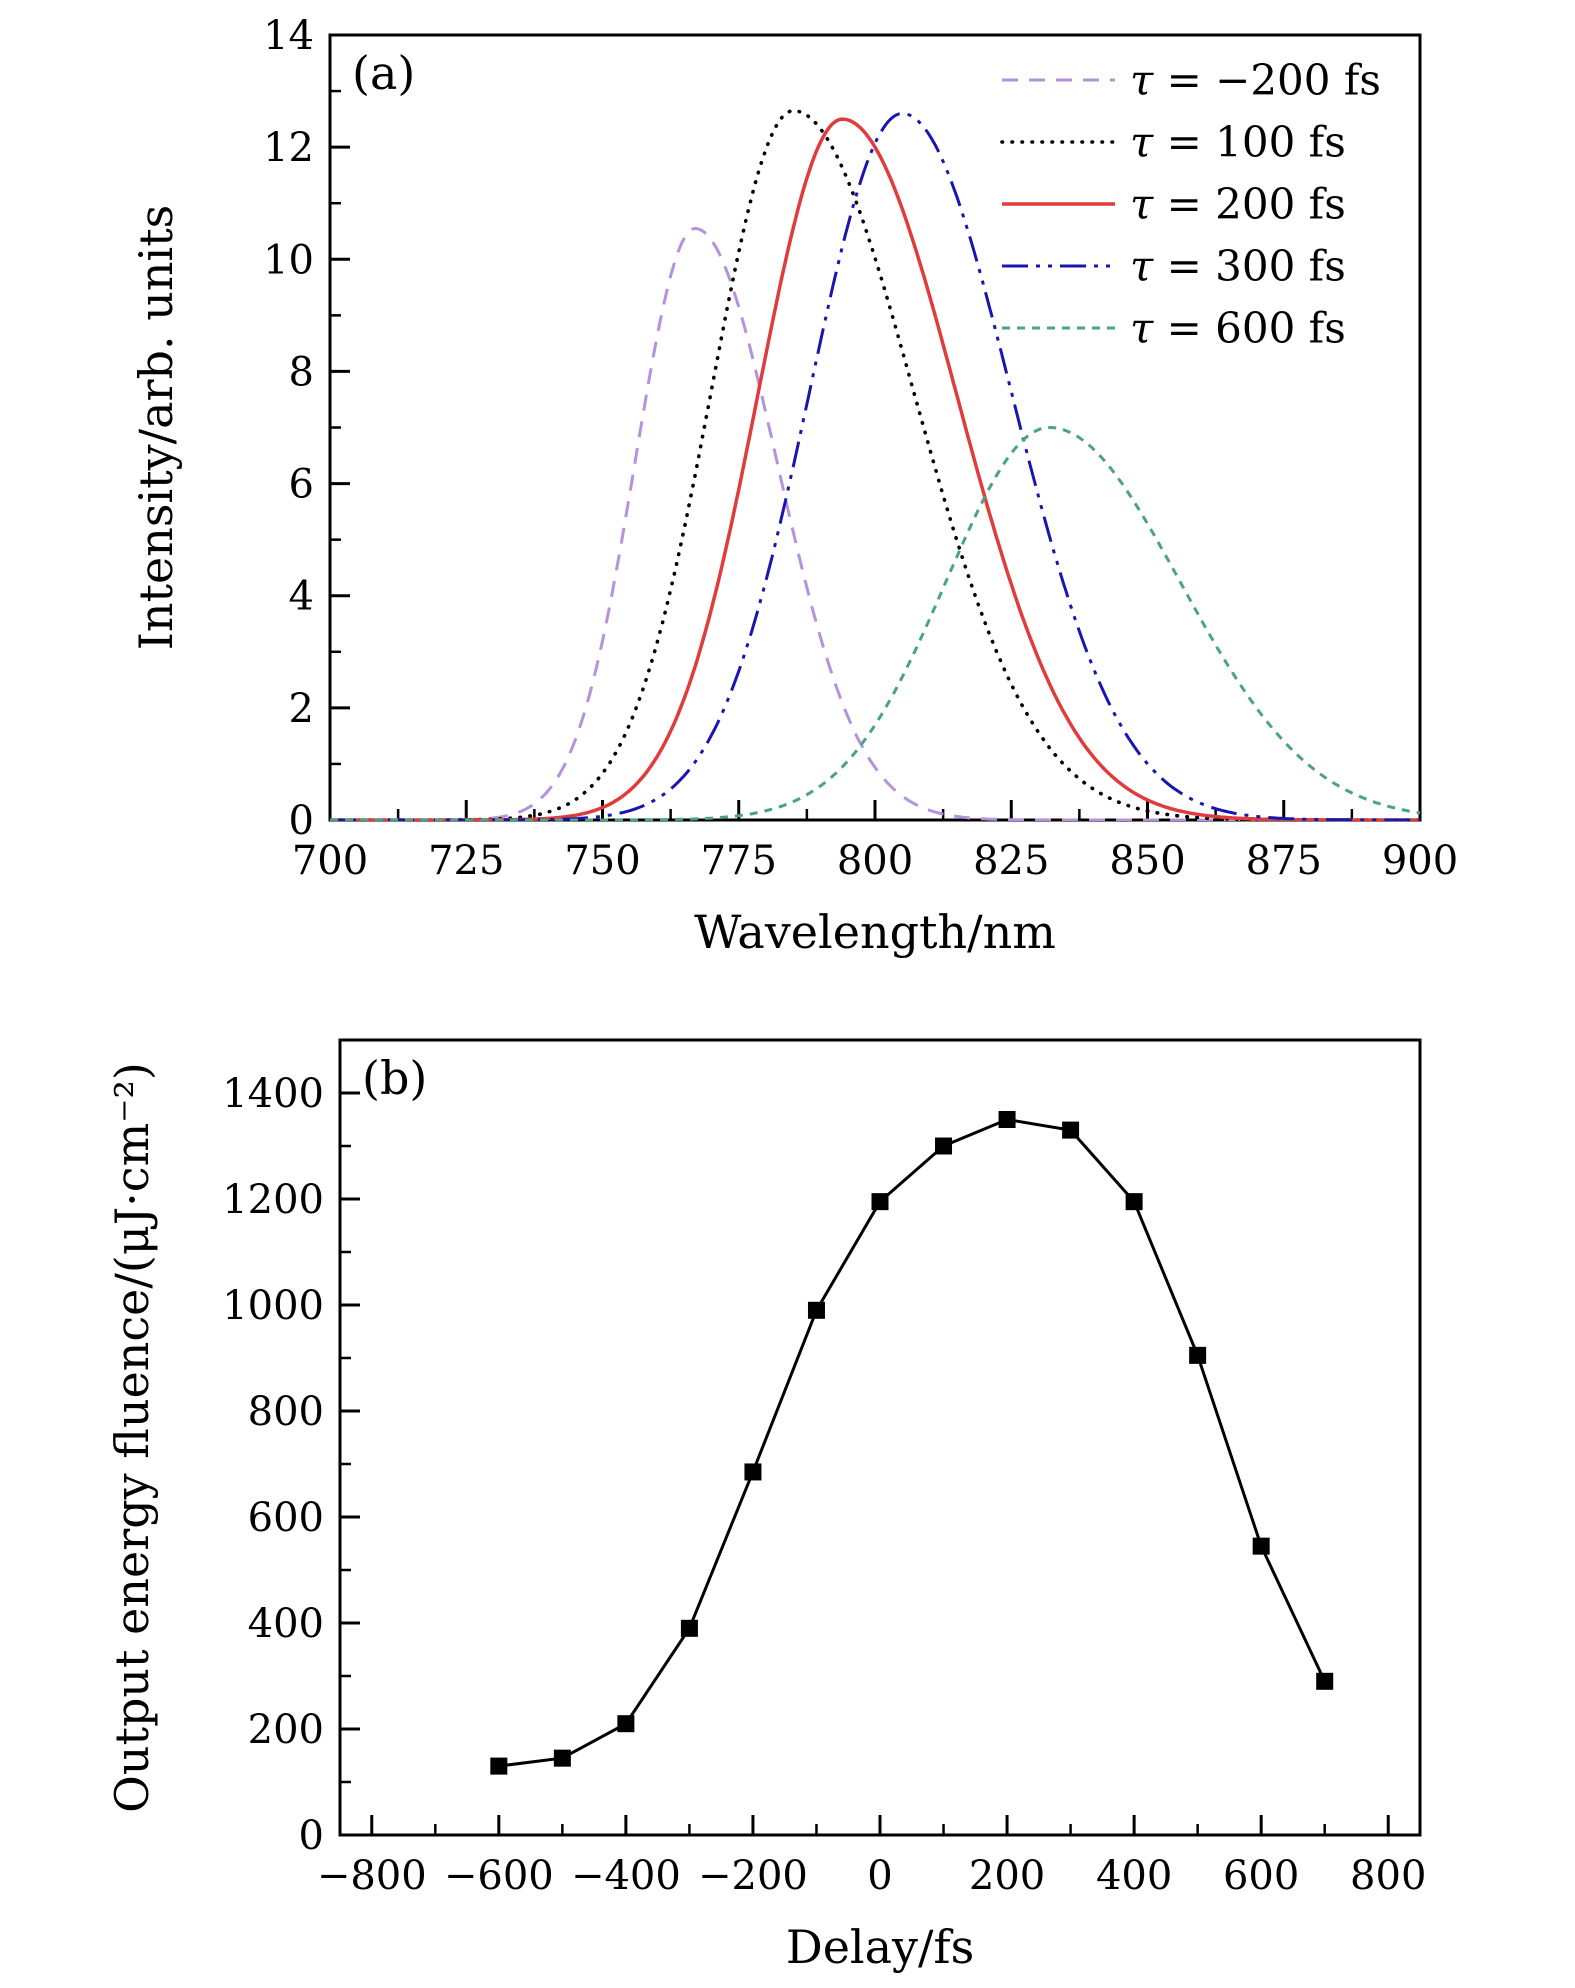  I want to click on x-tick-label: 200, so click(1007, 1876).